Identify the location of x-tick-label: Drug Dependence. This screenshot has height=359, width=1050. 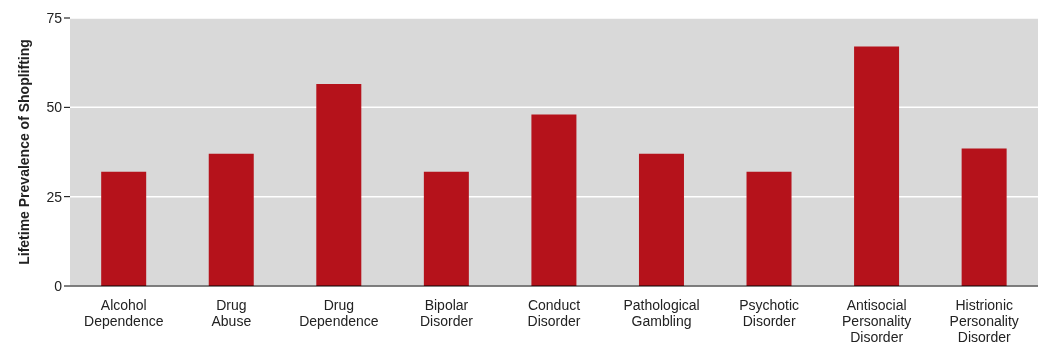
(339, 313).